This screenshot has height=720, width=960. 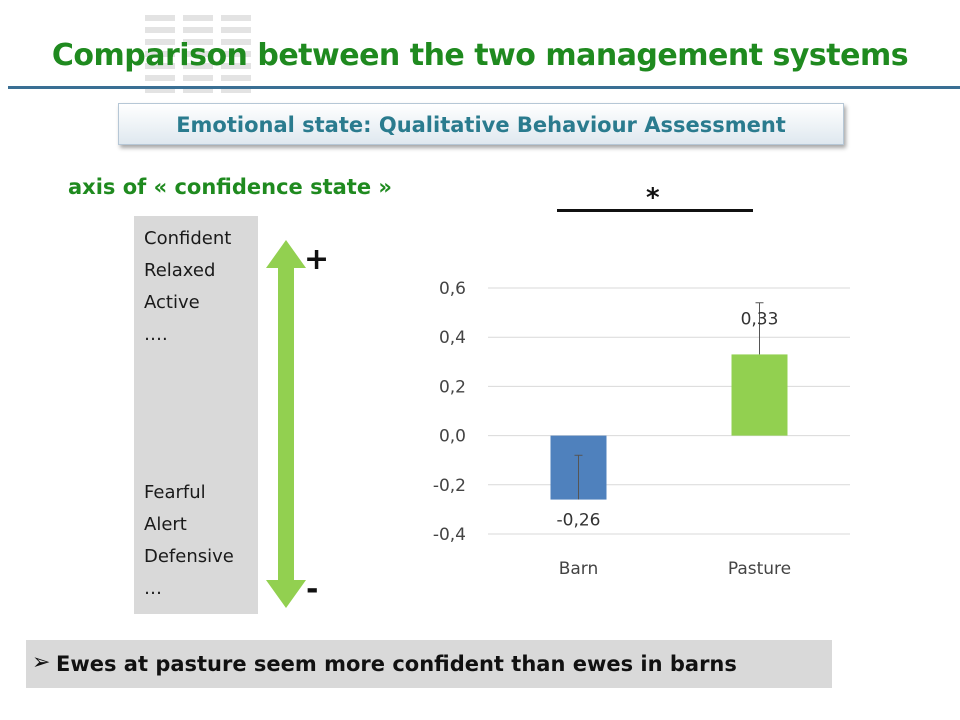 I want to click on y-tick-label: 0,2, so click(x=452, y=387).